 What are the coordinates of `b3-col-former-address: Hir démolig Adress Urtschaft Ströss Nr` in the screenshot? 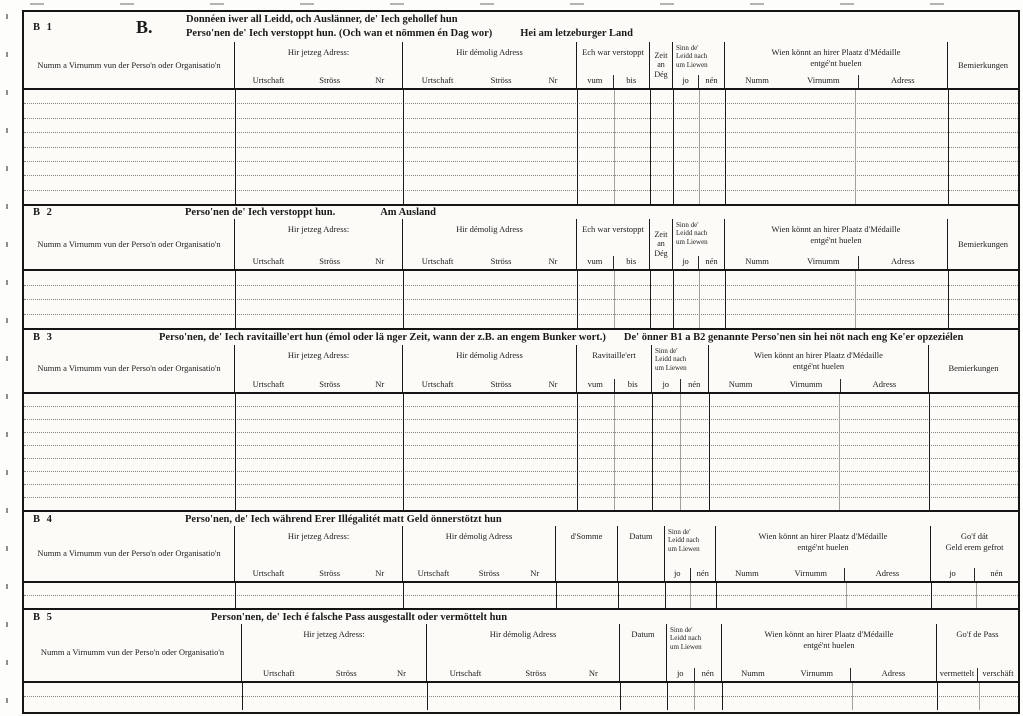 It's located at (490, 368).